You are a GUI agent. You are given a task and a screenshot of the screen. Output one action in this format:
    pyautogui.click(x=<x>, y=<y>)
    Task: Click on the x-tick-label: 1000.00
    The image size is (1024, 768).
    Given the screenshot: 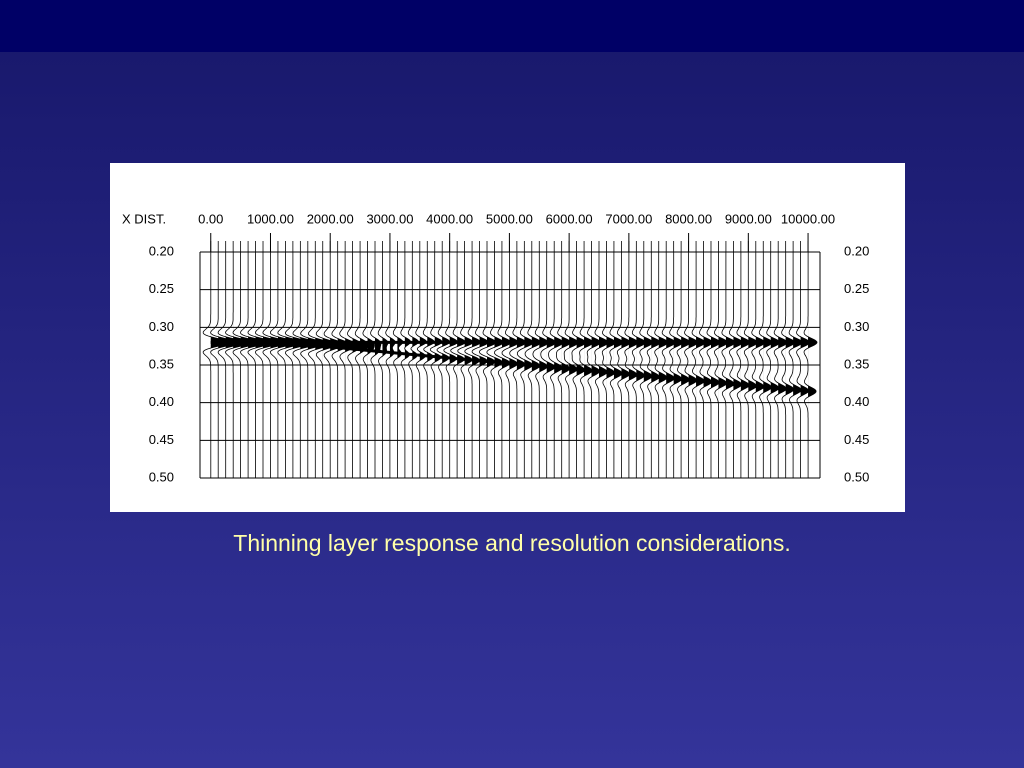 What is the action you would take?
    pyautogui.click(x=270, y=218)
    